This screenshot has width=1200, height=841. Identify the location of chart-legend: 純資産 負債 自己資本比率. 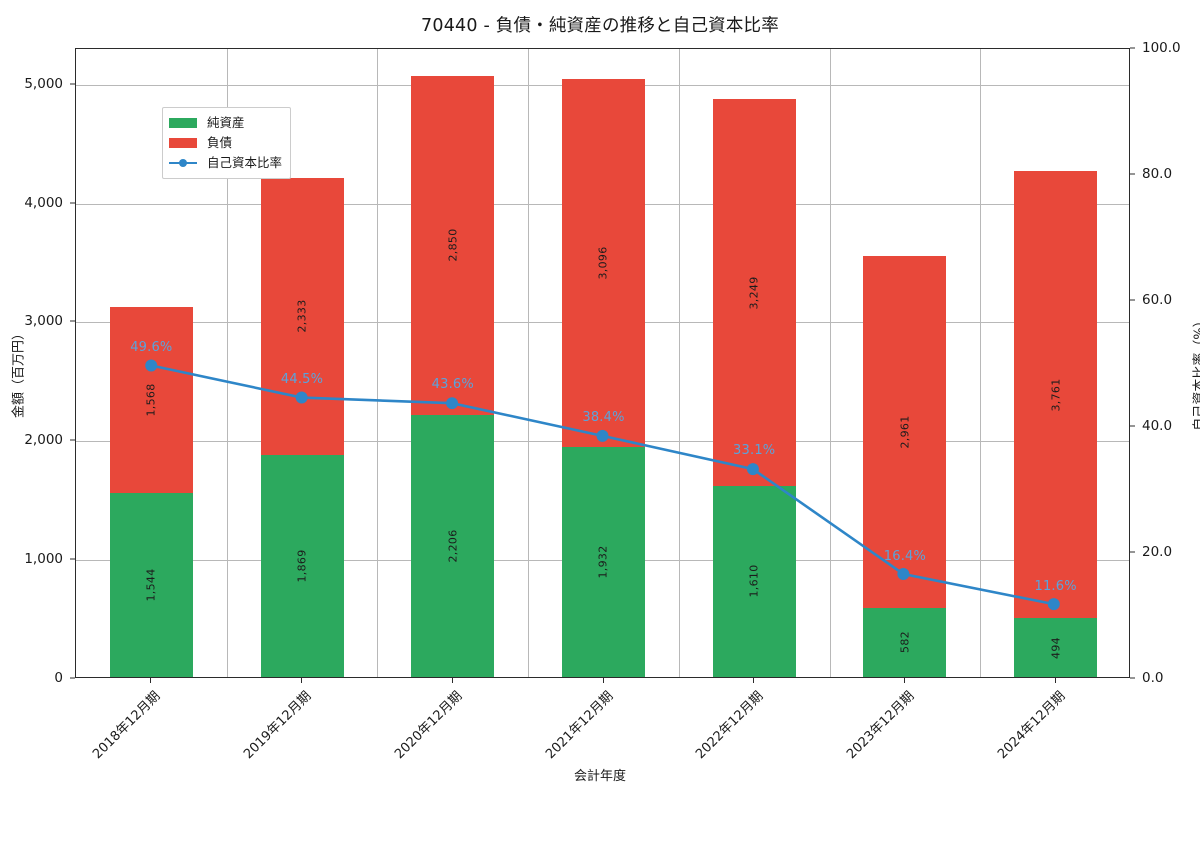
(226, 143).